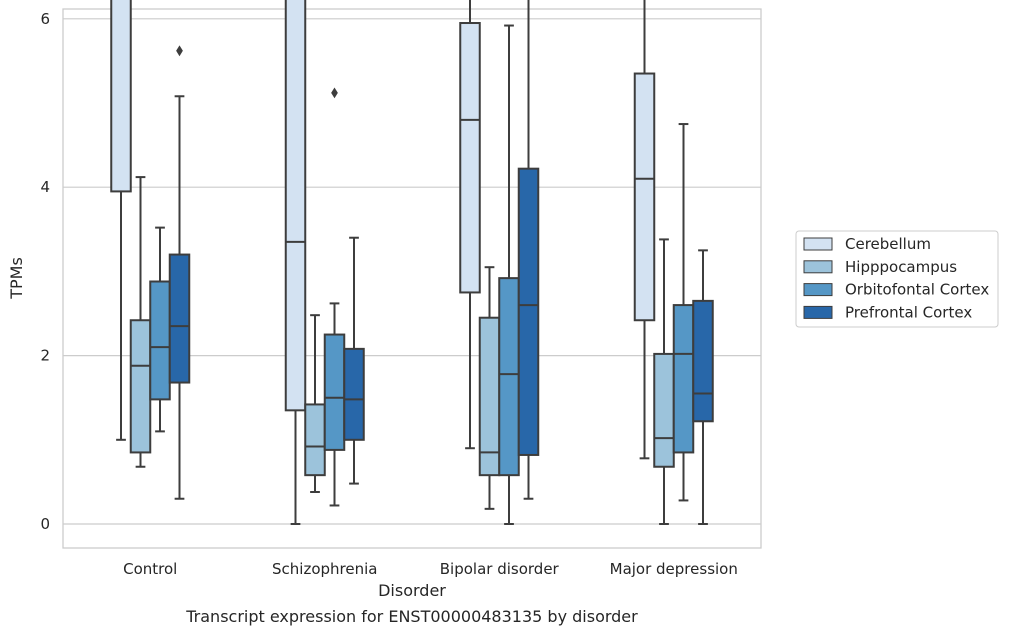  I want to click on x-tick-label: Schizophrenia, so click(324, 569).